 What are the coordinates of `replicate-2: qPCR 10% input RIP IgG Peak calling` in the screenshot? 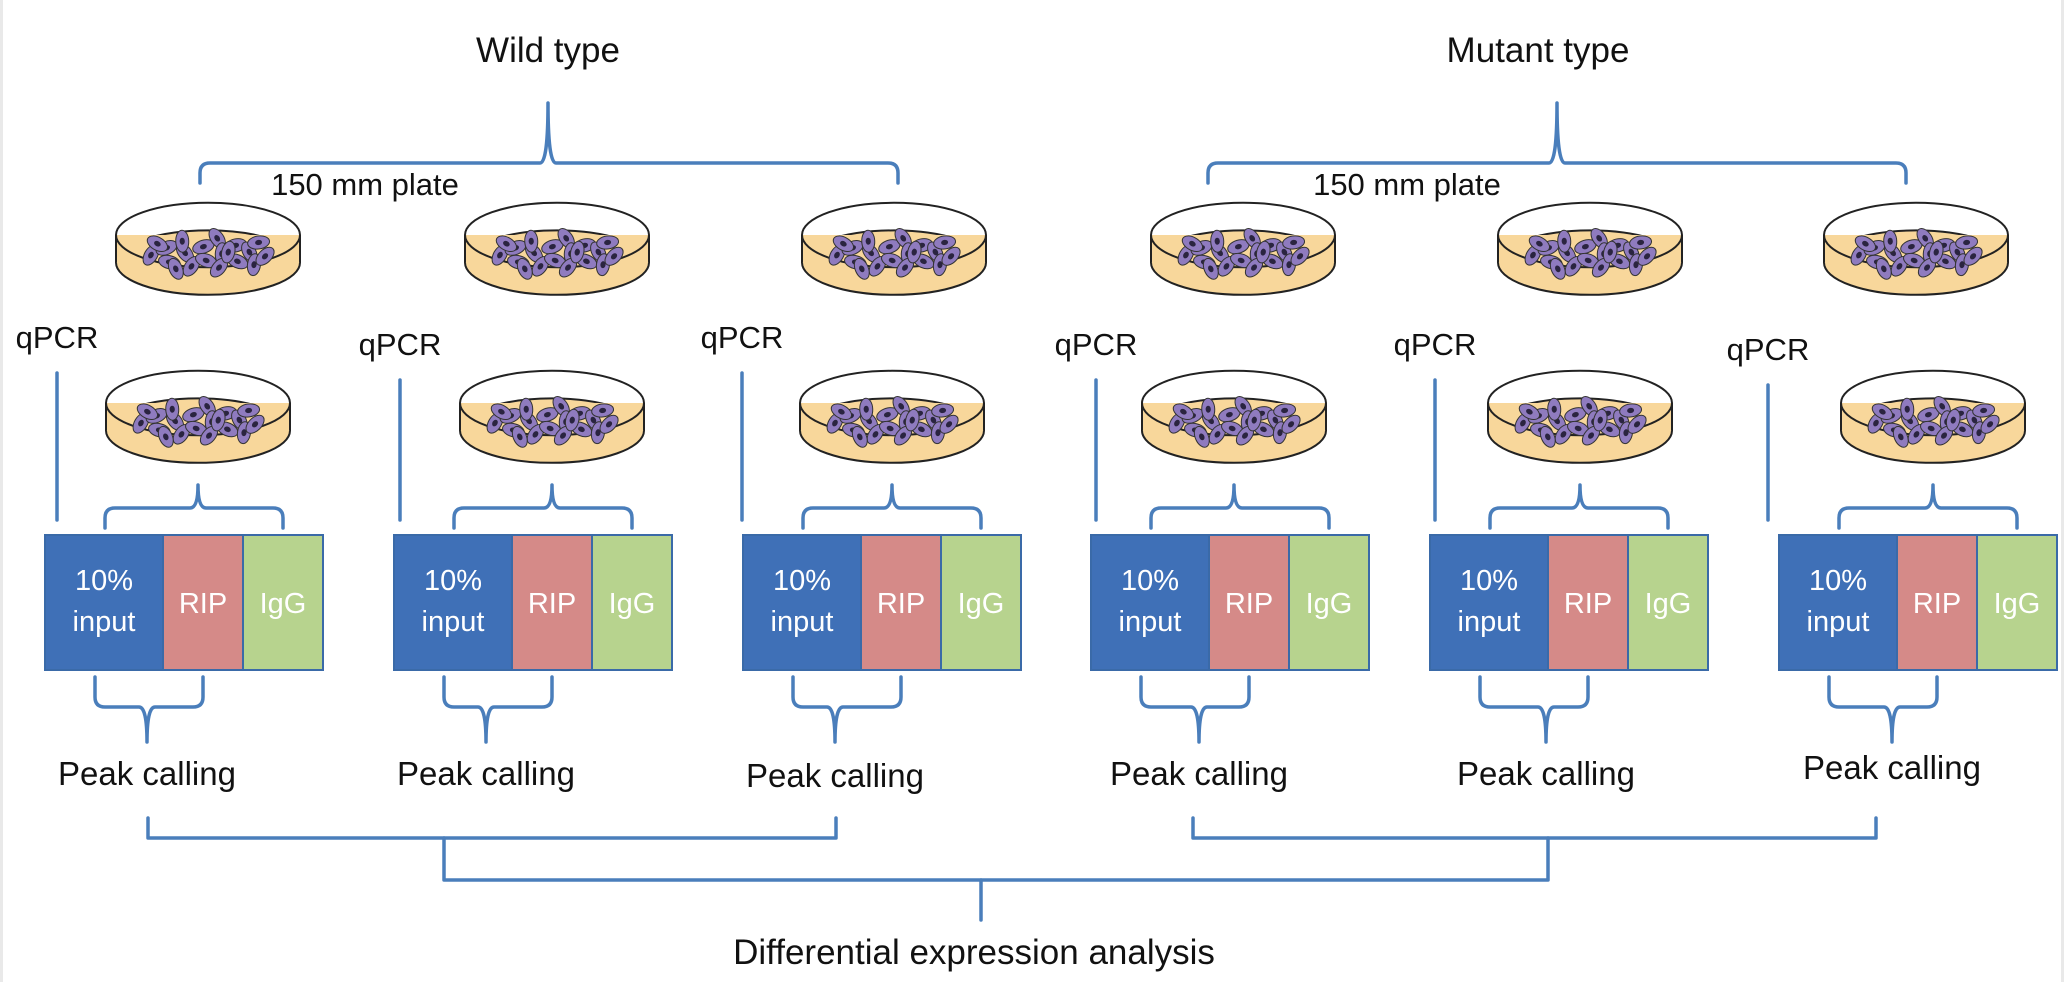 It's located at (1551, 496).